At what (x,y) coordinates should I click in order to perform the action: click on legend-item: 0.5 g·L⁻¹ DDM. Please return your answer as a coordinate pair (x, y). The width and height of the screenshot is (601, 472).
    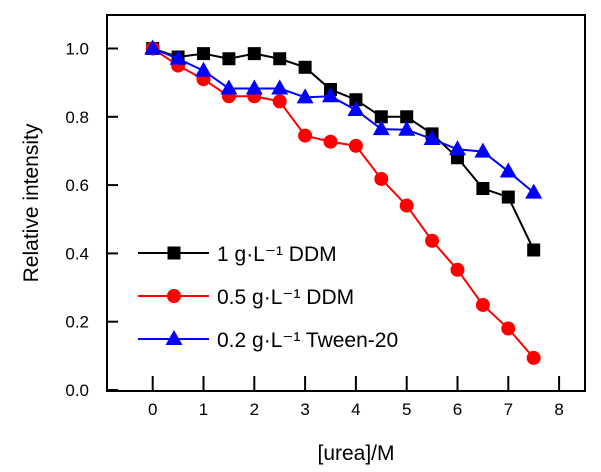
    Looking at the image, I should click on (246, 297).